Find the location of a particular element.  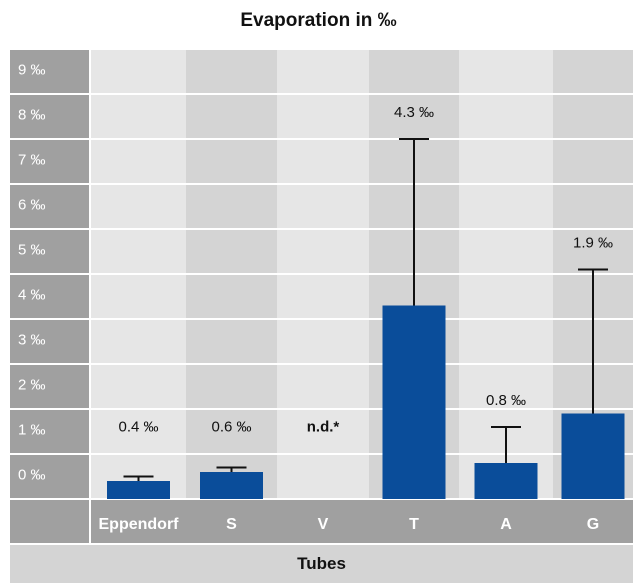

data-label: 0.6 ‰ is located at coordinates (231, 427).